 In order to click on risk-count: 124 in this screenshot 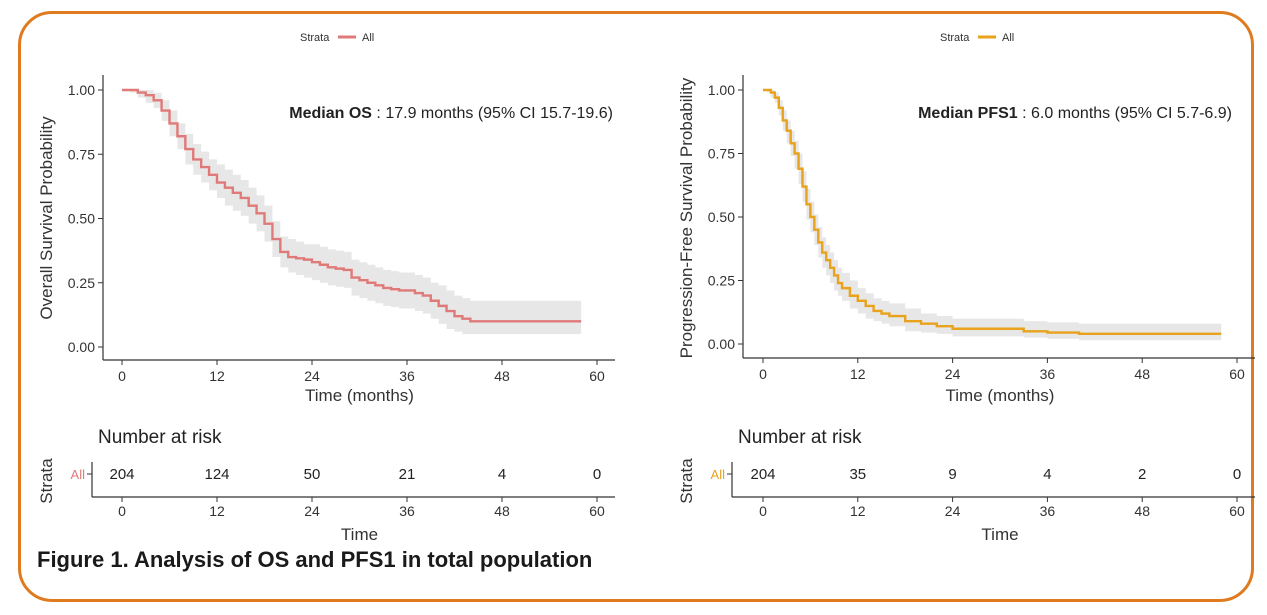, I will do `click(216, 474)`.